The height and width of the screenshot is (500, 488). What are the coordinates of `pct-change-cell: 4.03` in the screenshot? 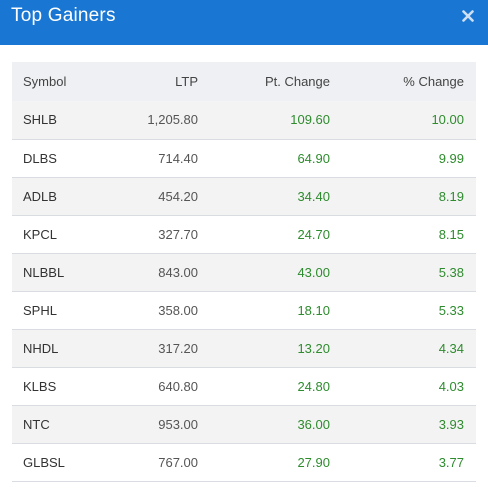 It's located at (451, 386).